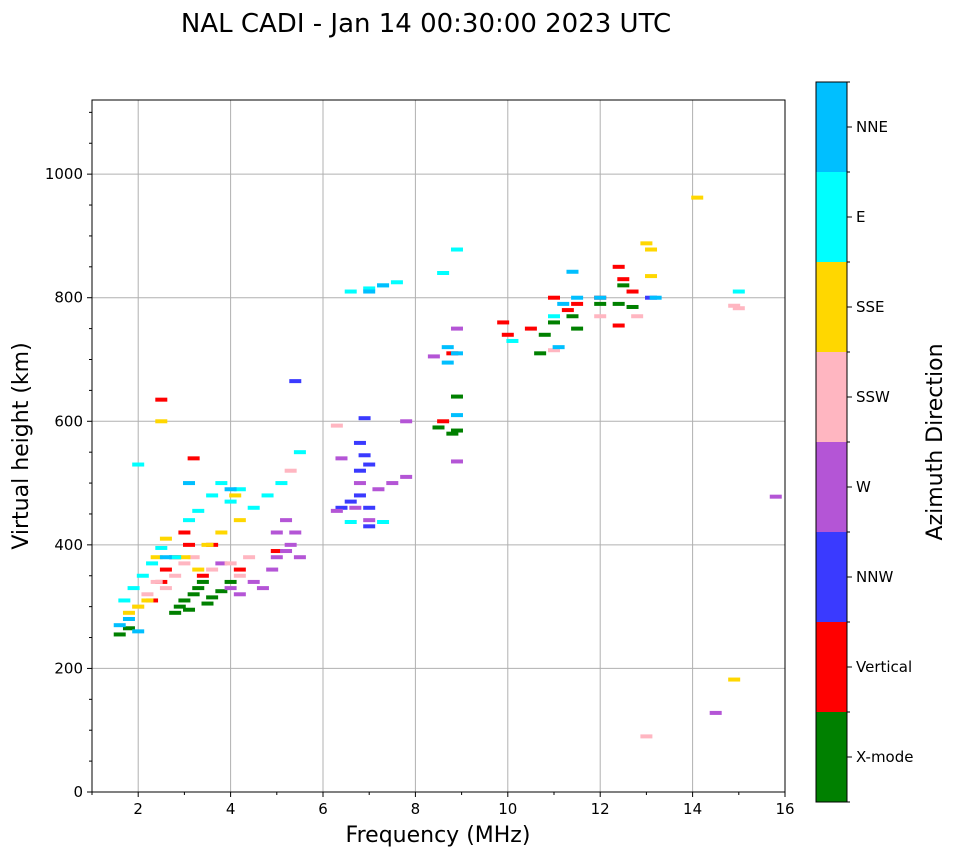 The width and height of the screenshot is (958, 857). What do you see at coordinates (507, 809) in the screenshot?
I see `x-tick-label: 10` at bounding box center [507, 809].